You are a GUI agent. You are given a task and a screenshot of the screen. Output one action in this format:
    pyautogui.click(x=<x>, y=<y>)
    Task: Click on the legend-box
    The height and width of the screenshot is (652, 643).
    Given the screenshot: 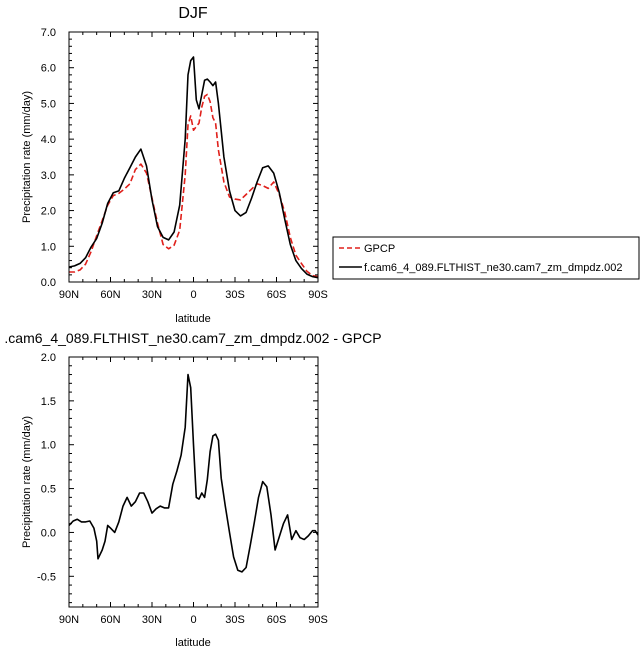 What is the action you would take?
    pyautogui.click(x=486, y=258)
    